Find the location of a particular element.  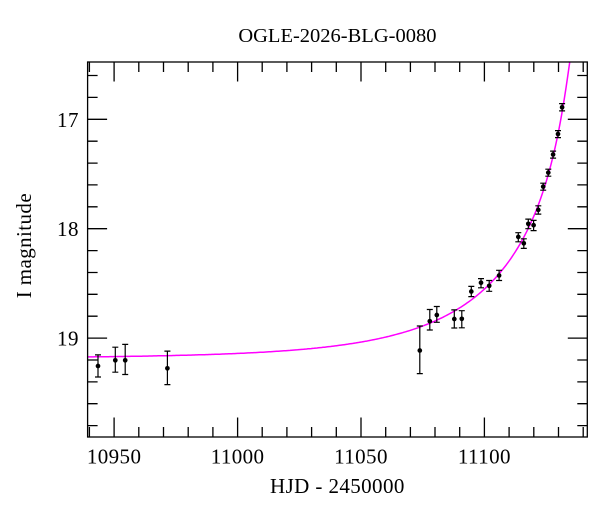

svg-text: 17 is located at coordinates (68, 120).